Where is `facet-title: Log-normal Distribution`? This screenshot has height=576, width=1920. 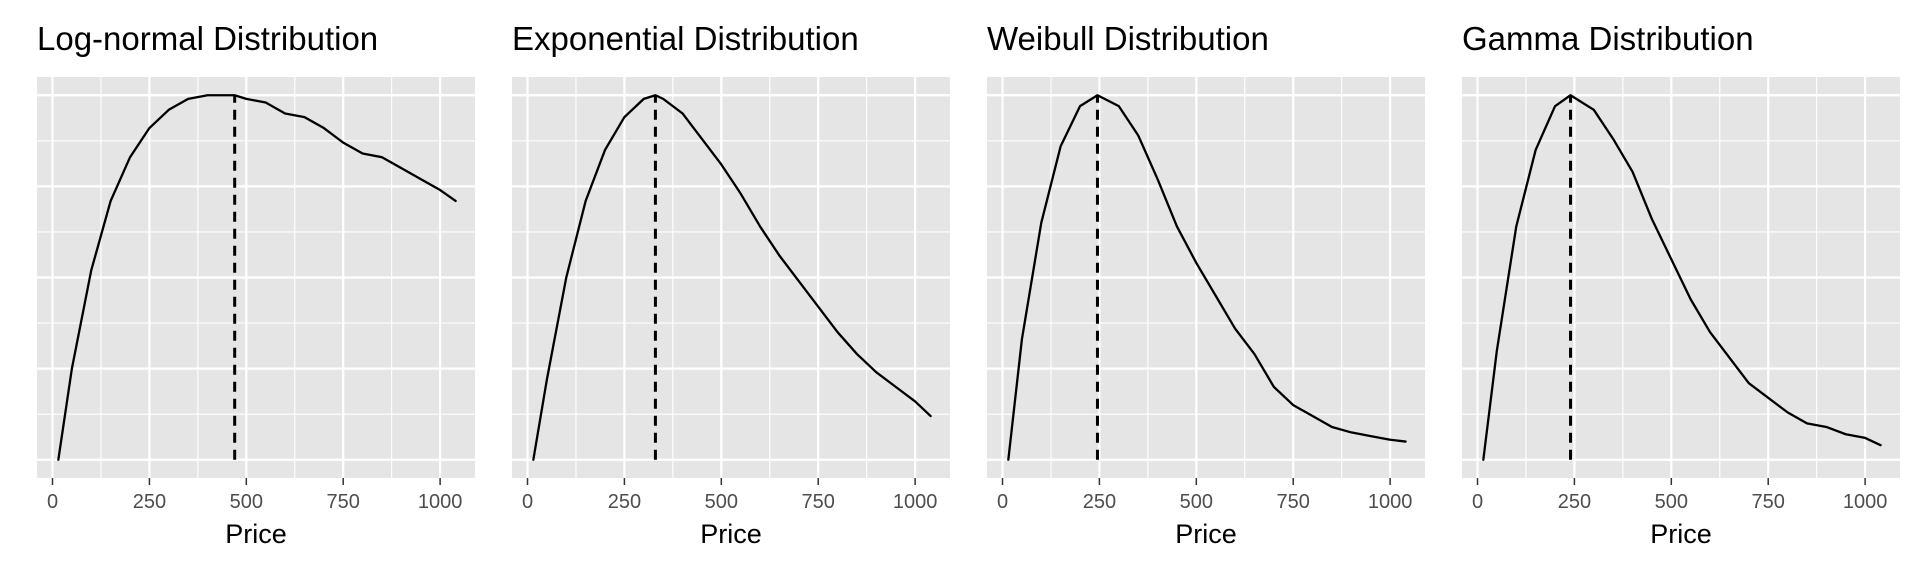
facet-title: Log-normal Distribution is located at coordinates (208, 38).